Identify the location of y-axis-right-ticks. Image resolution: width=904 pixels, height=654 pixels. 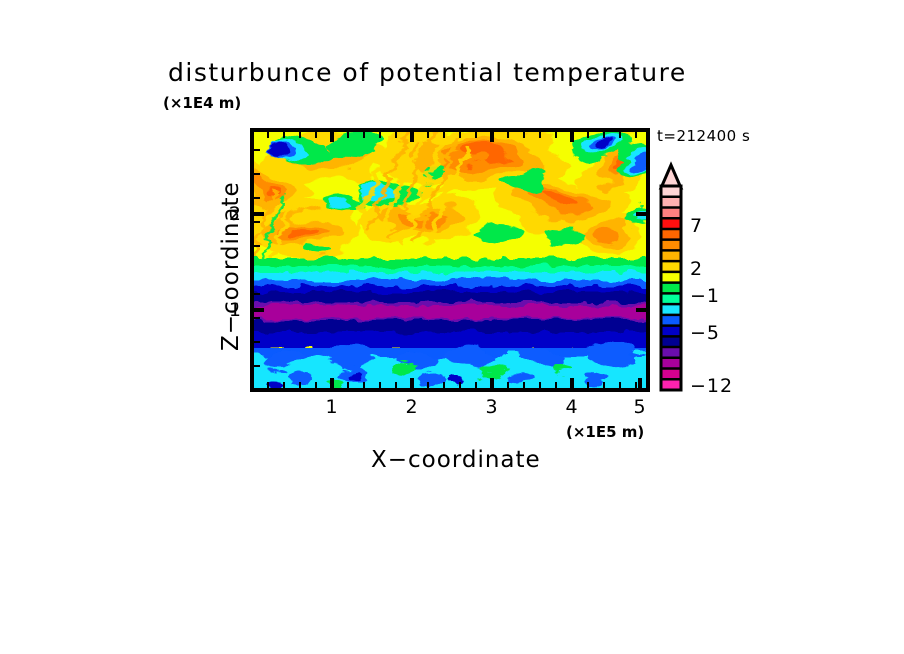
(642, 262).